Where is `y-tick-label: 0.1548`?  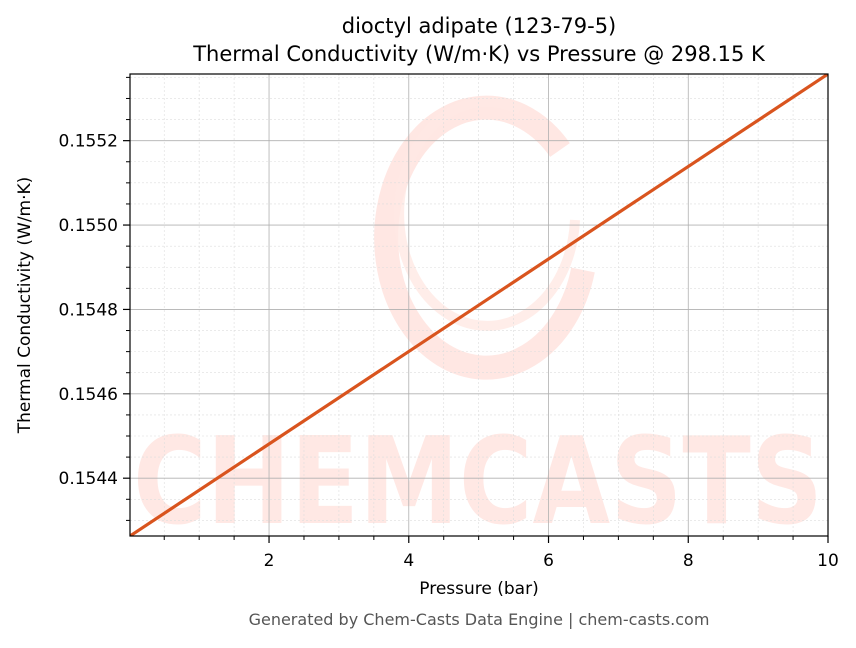
y-tick-label: 0.1548 is located at coordinates (88, 310).